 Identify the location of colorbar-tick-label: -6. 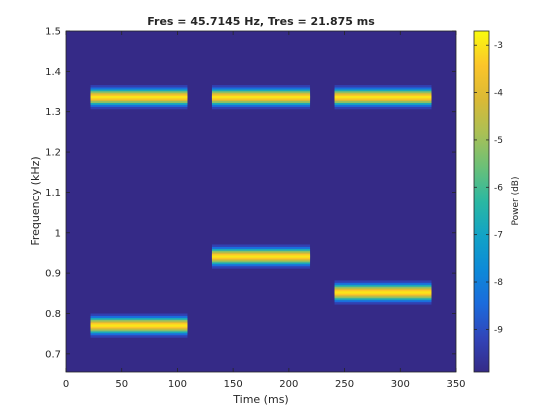
(498, 188).